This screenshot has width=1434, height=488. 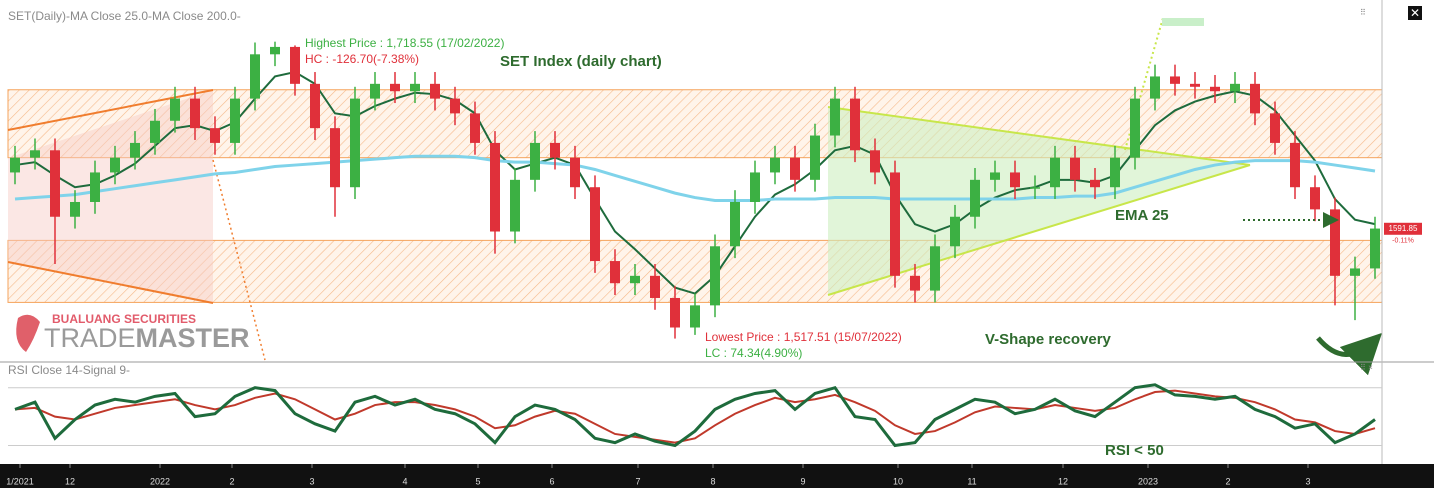 What do you see at coordinates (90, 338) in the screenshot?
I see `logo-word: TRADE` at bounding box center [90, 338].